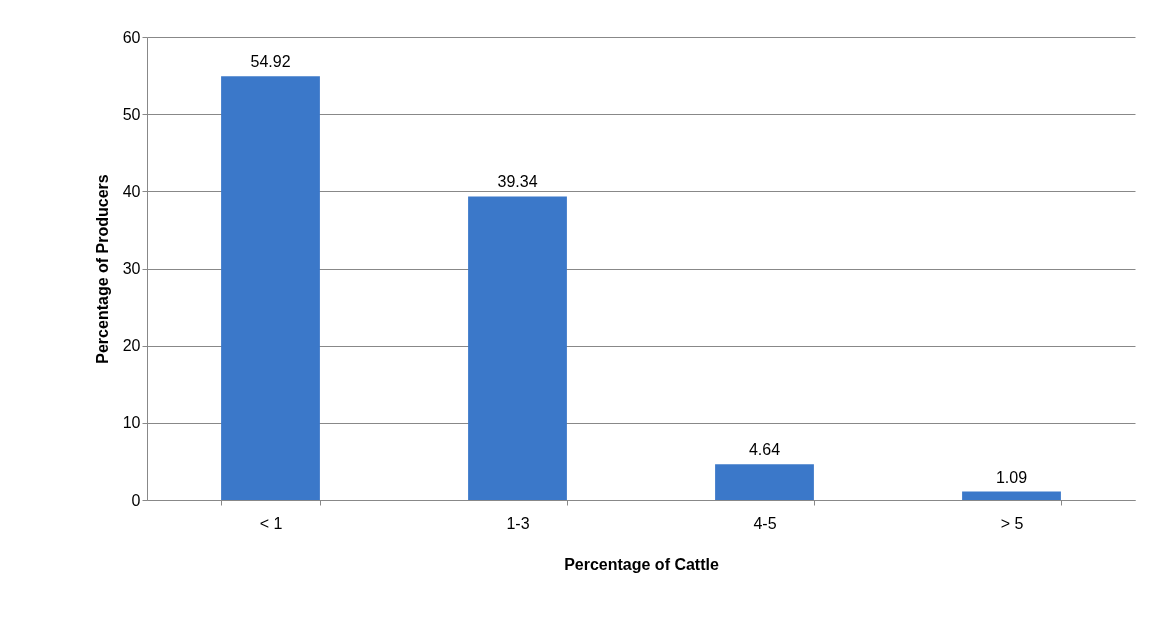 The width and height of the screenshot is (1155, 639). What do you see at coordinates (765, 523) in the screenshot?
I see `x-tick-label: 4-5` at bounding box center [765, 523].